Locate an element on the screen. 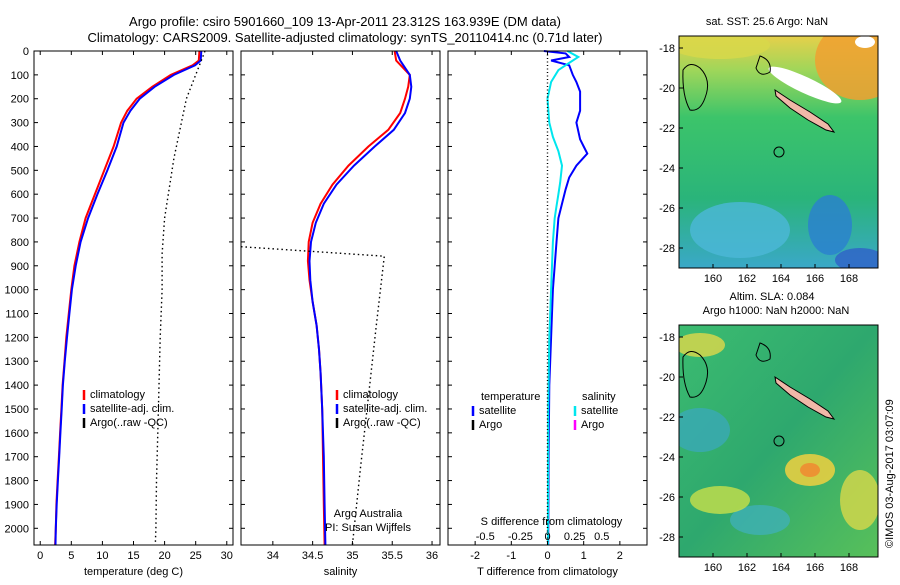 This screenshot has width=900, height=585. x-tick-label: 30 is located at coordinates (227, 556).